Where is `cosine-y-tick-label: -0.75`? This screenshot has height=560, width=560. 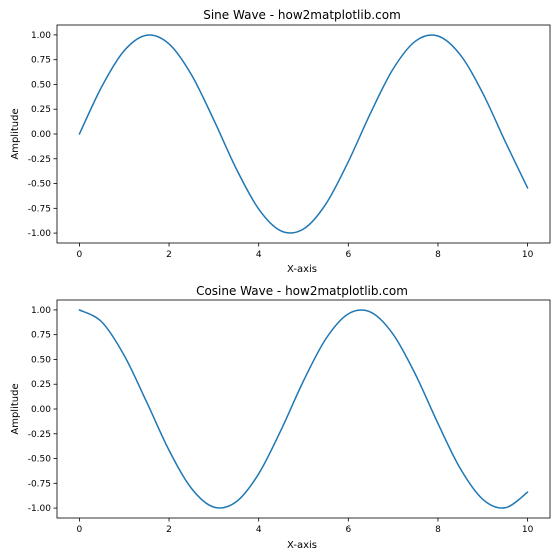
cosine-y-tick-label: -0.75 is located at coordinates (39, 484).